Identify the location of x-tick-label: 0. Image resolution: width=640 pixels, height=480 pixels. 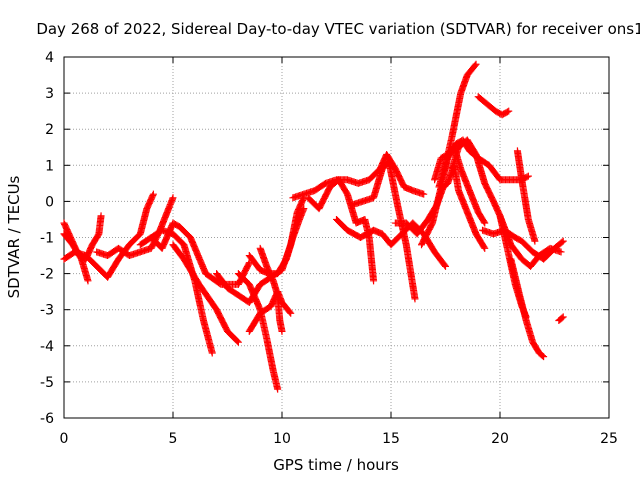
(64, 439).